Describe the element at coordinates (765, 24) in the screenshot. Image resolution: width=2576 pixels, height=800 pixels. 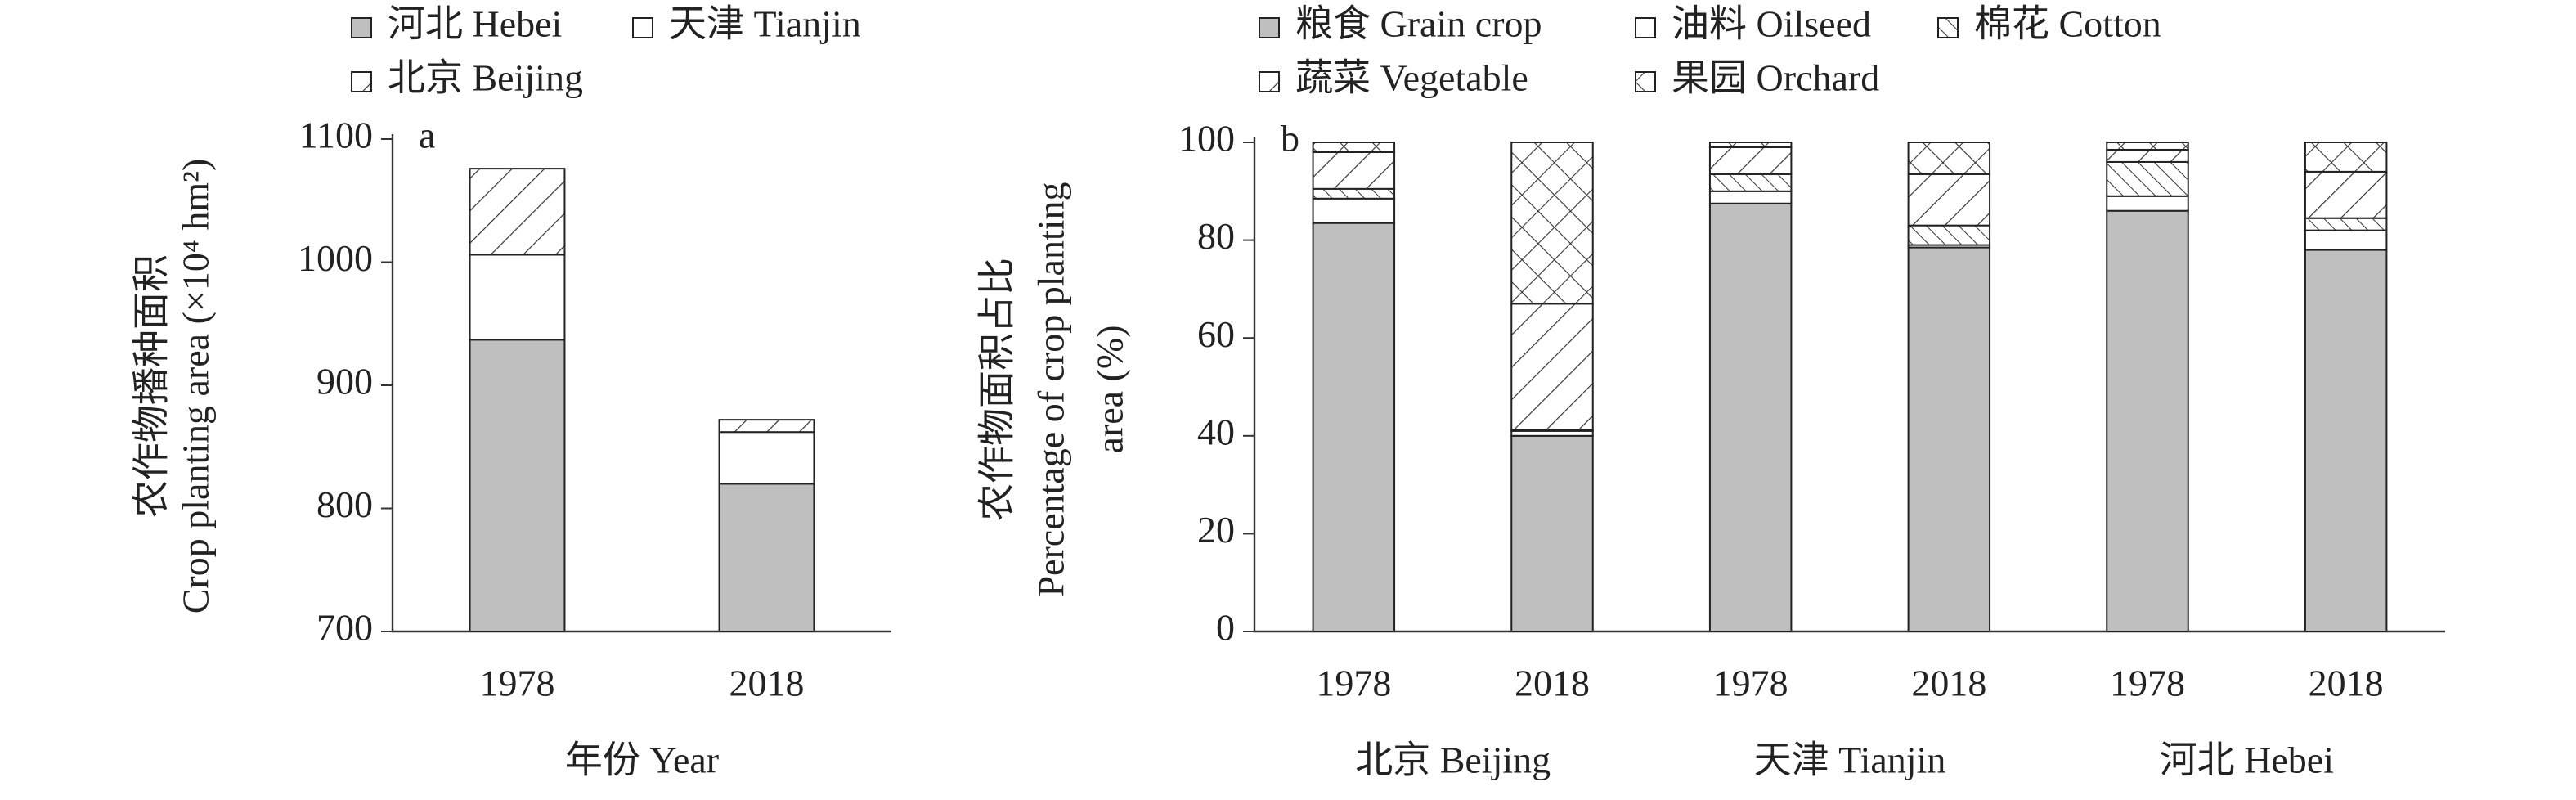
I see `legend-label: 天津 Tianjin` at that location.